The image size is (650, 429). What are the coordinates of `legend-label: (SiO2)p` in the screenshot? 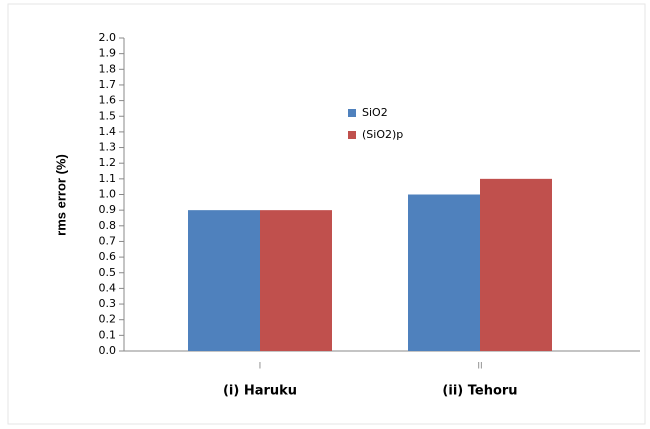 It's located at (382, 134).